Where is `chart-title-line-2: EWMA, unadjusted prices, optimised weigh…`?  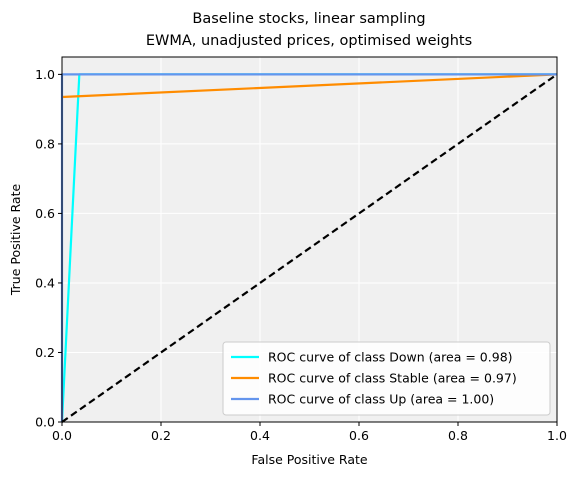
chart-title-line-2: EWMA, unadjusted prices, optimised weigh… is located at coordinates (309, 41).